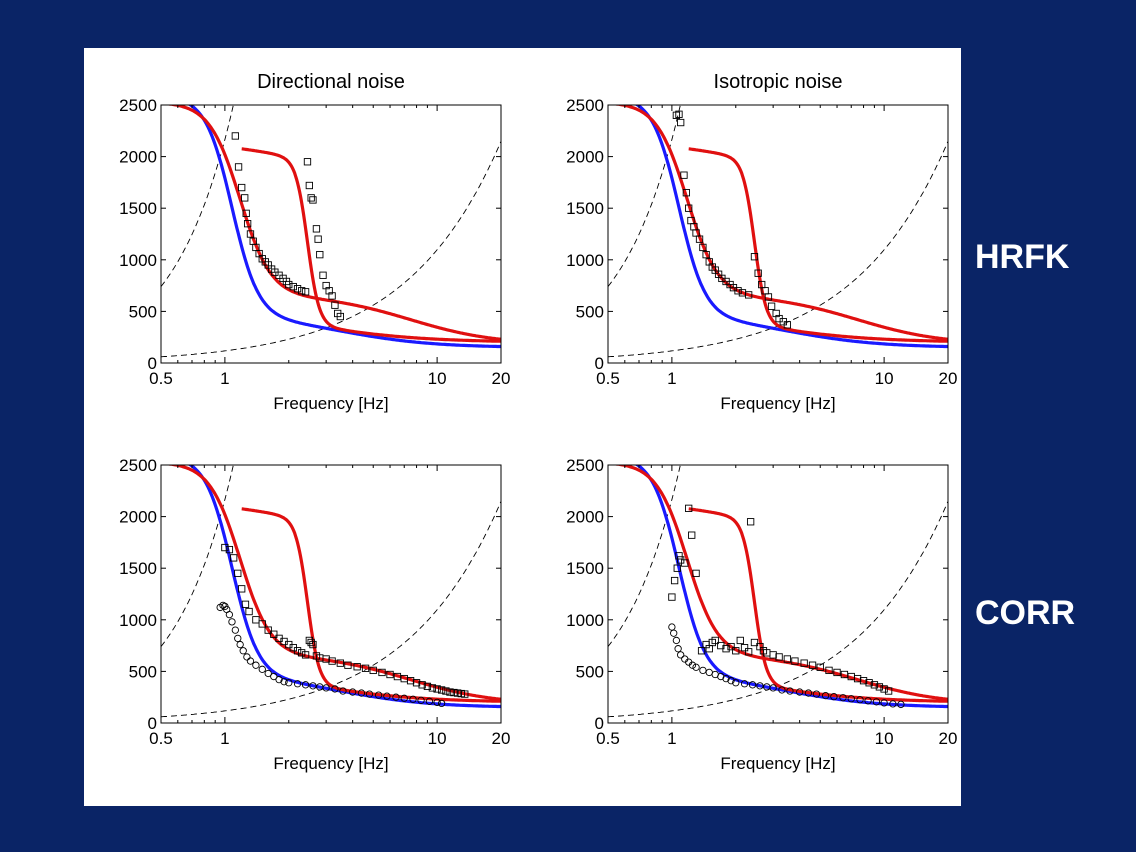  What do you see at coordinates (585, 208) in the screenshot?
I see `y-tick-label: 1500` at bounding box center [585, 208].